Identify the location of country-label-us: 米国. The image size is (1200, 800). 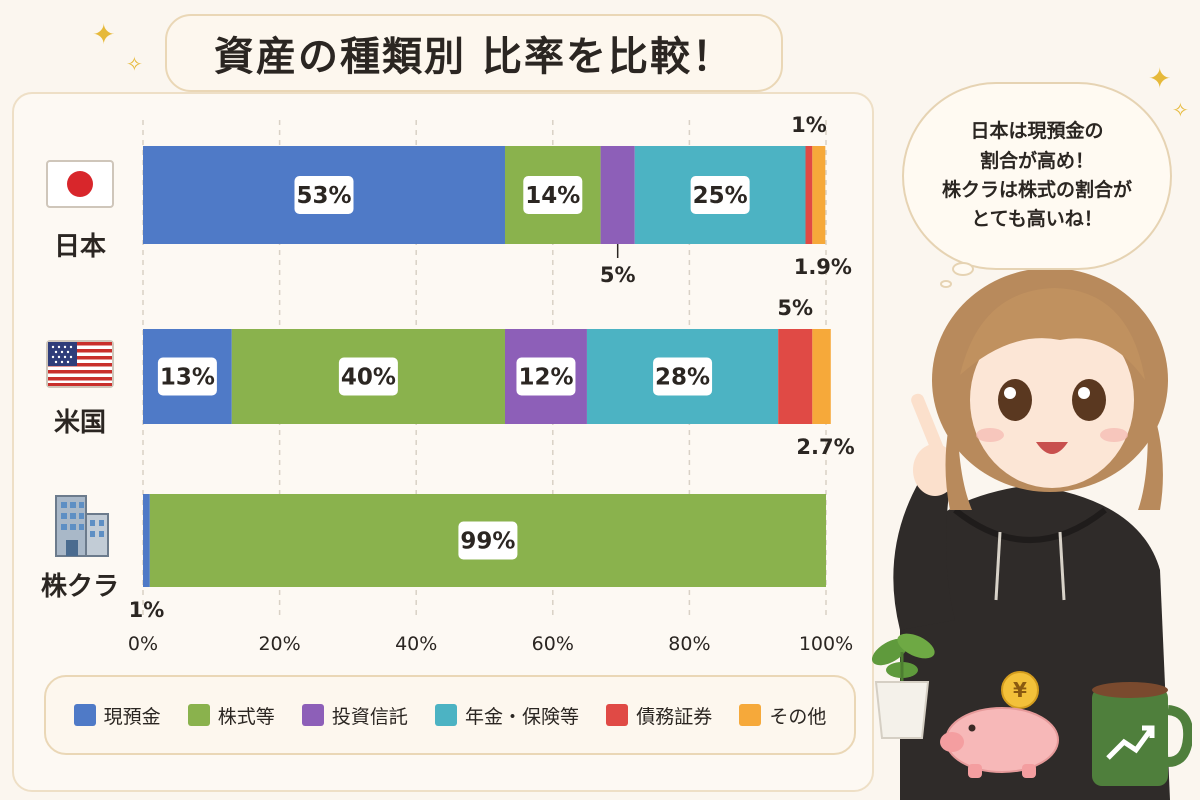
(79, 423).